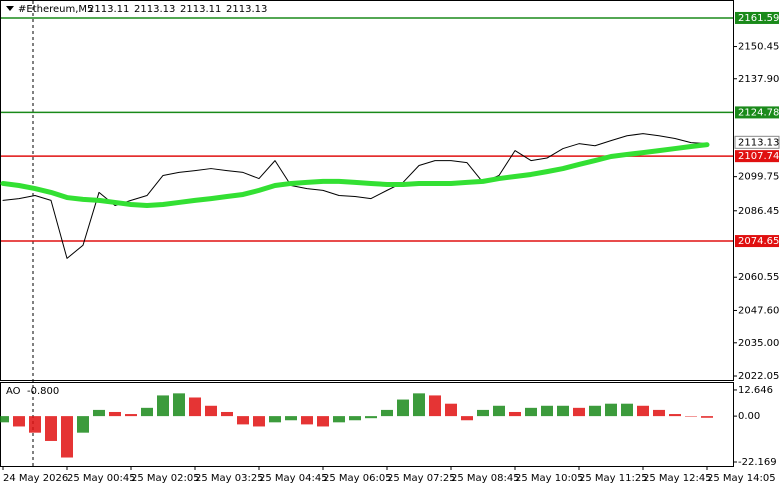 This screenshot has height=489, width=781. What do you see at coordinates (755, 390) in the screenshot?
I see `y-tick-label: 12.646` at bounding box center [755, 390].